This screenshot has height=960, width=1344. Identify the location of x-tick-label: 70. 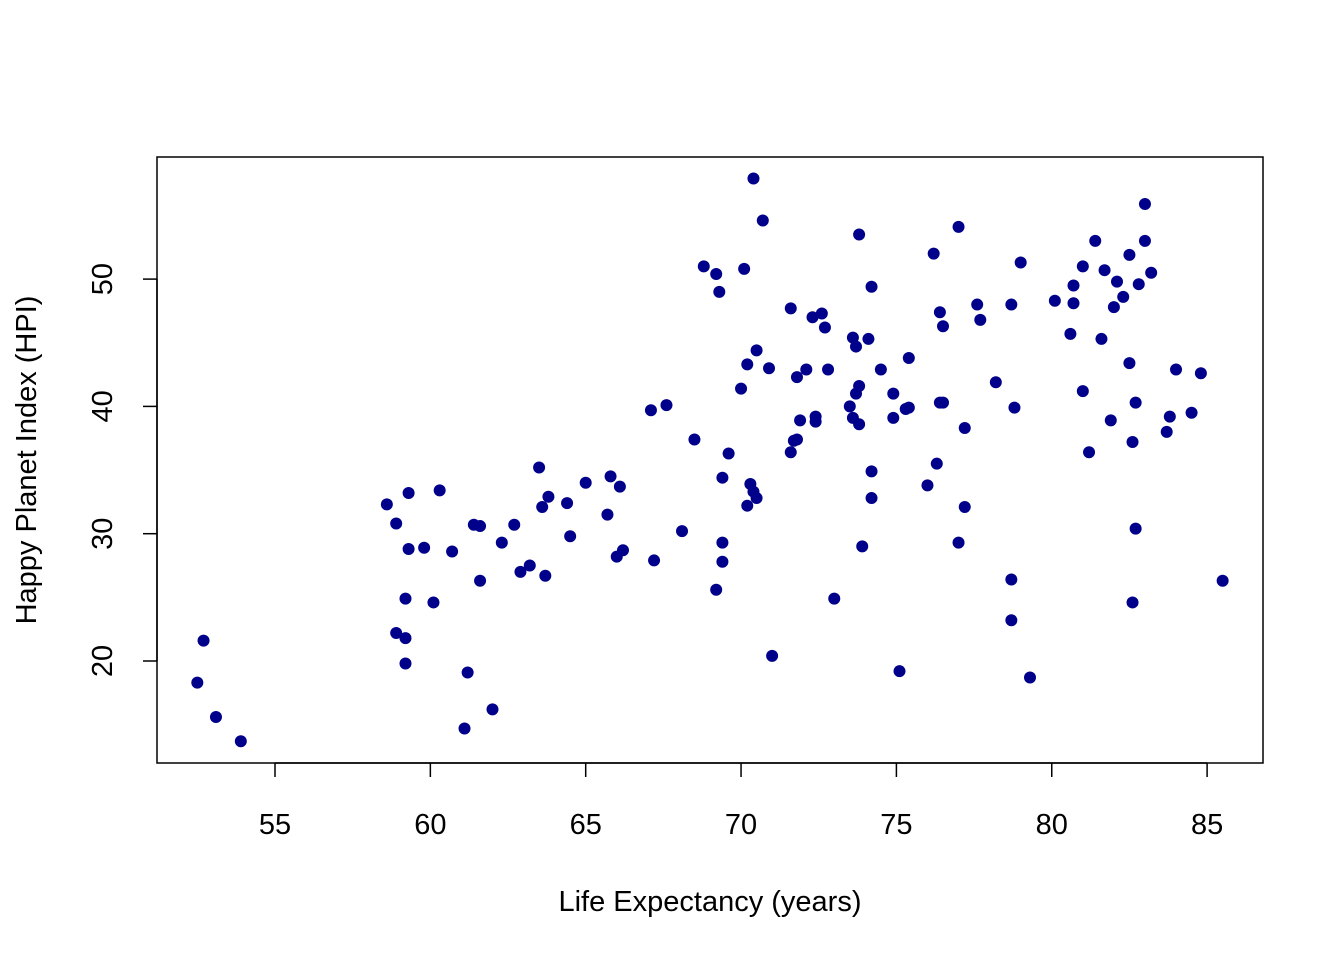
(741, 825).